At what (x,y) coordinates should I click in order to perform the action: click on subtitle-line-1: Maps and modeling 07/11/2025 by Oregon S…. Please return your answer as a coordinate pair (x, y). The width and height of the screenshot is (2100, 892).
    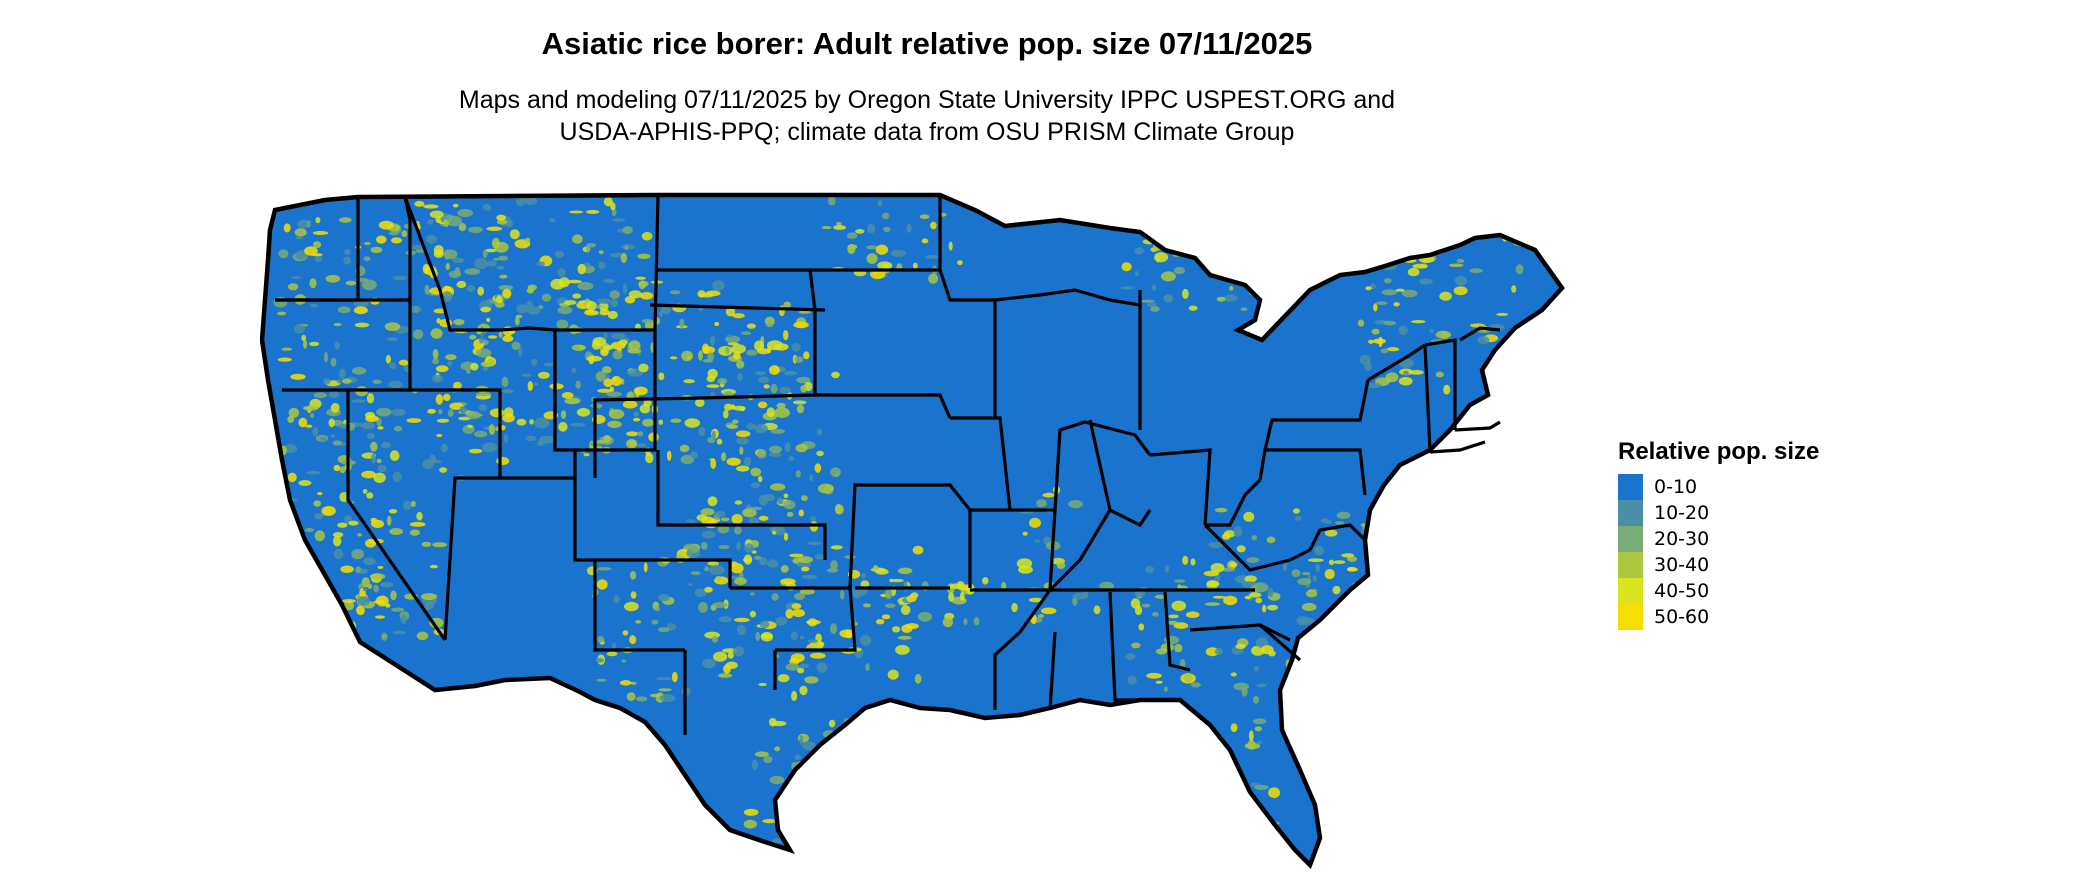
    Looking at the image, I should click on (927, 100).